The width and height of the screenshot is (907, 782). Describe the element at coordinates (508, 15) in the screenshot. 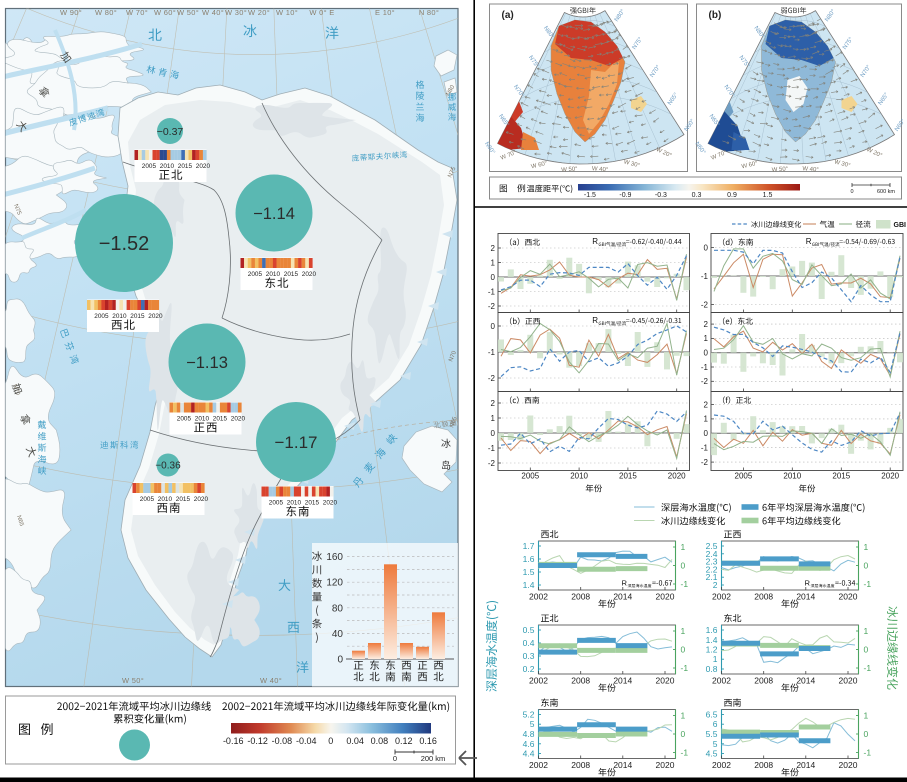

I see `svg-text: (a)` at that location.